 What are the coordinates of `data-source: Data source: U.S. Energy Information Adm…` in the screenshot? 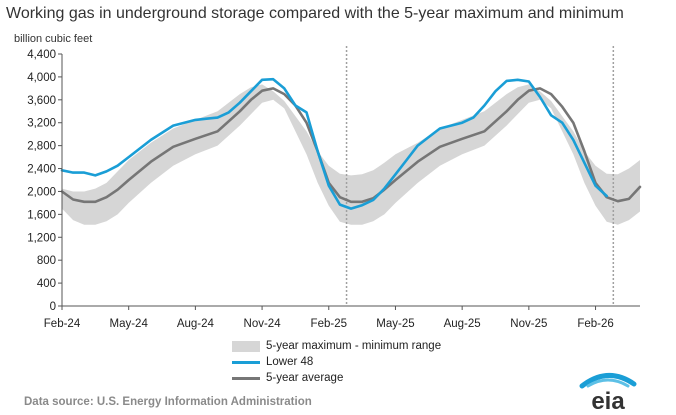 It's located at (168, 402).